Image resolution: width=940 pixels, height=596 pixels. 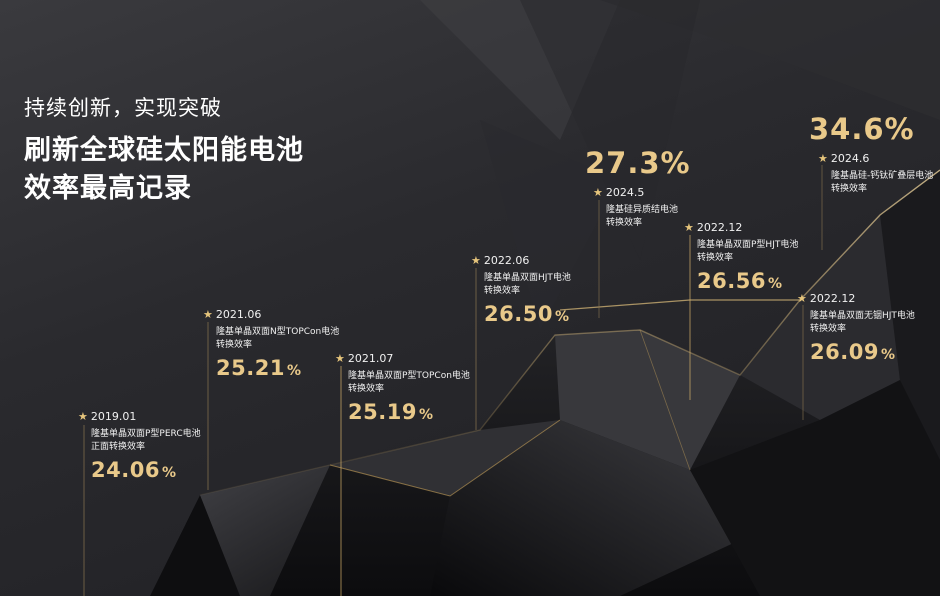 I want to click on milestone-value-large: 34.6%, so click(x=862, y=129).